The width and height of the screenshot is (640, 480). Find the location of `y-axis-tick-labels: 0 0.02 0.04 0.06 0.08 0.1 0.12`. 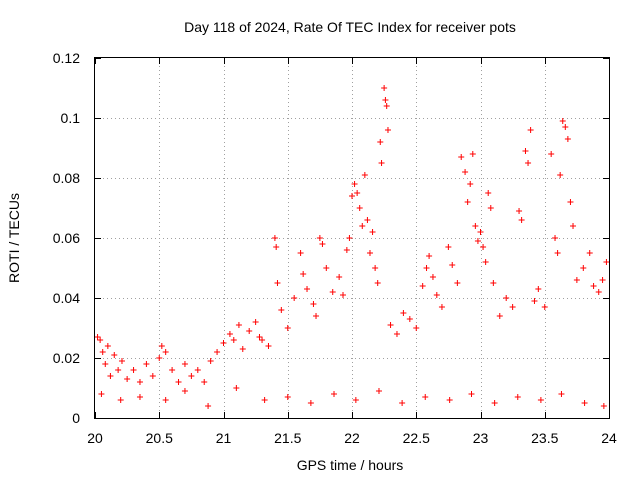

y-axis-tick-labels: 0 0.02 0.04 0.06 0.08 0.1 0.12 is located at coordinates (66, 238).